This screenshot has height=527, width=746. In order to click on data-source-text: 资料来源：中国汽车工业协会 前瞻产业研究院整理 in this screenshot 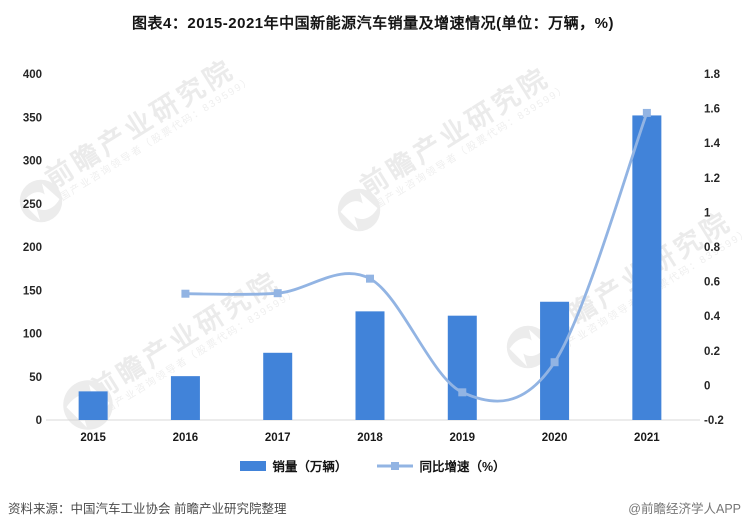, I will do `click(147, 509)`.